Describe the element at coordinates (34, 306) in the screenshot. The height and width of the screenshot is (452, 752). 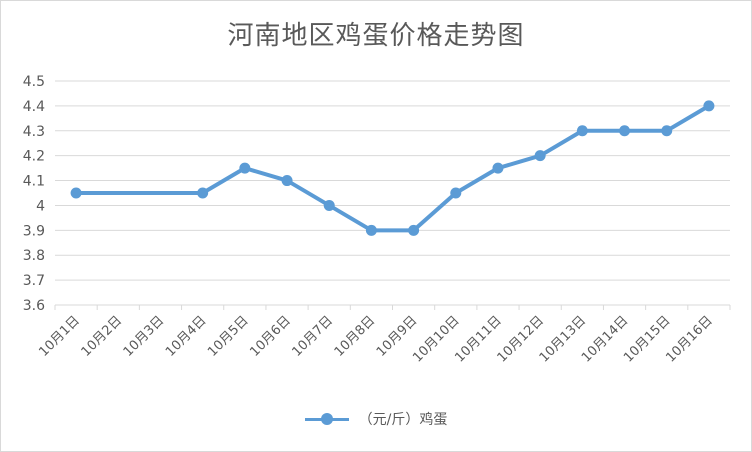
I see `y-tick-label: 3.6` at that location.